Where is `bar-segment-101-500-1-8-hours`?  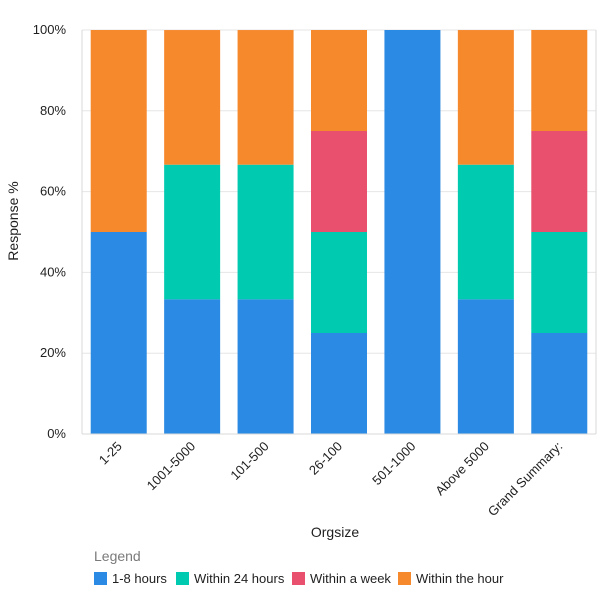
bar-segment-101-500-1-8-hours is located at coordinates (265, 366).